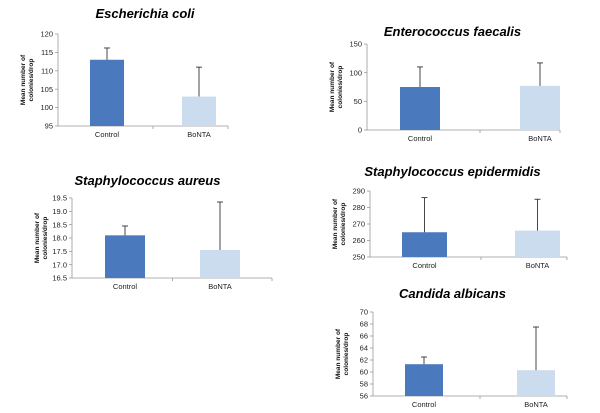 This screenshot has height=413, width=600. Describe the element at coordinates (358, 257) in the screenshot. I see `y-tick-label: 250` at that location.